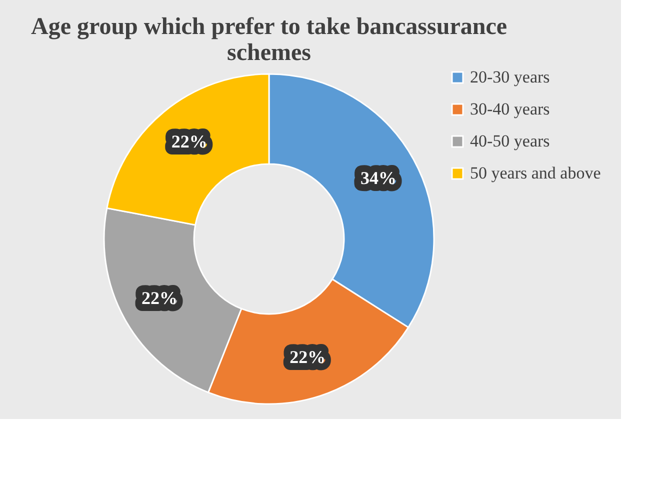 The height and width of the screenshot is (495, 649). What do you see at coordinates (535, 173) in the screenshot?
I see `legend-label: 50 years and above` at bounding box center [535, 173].